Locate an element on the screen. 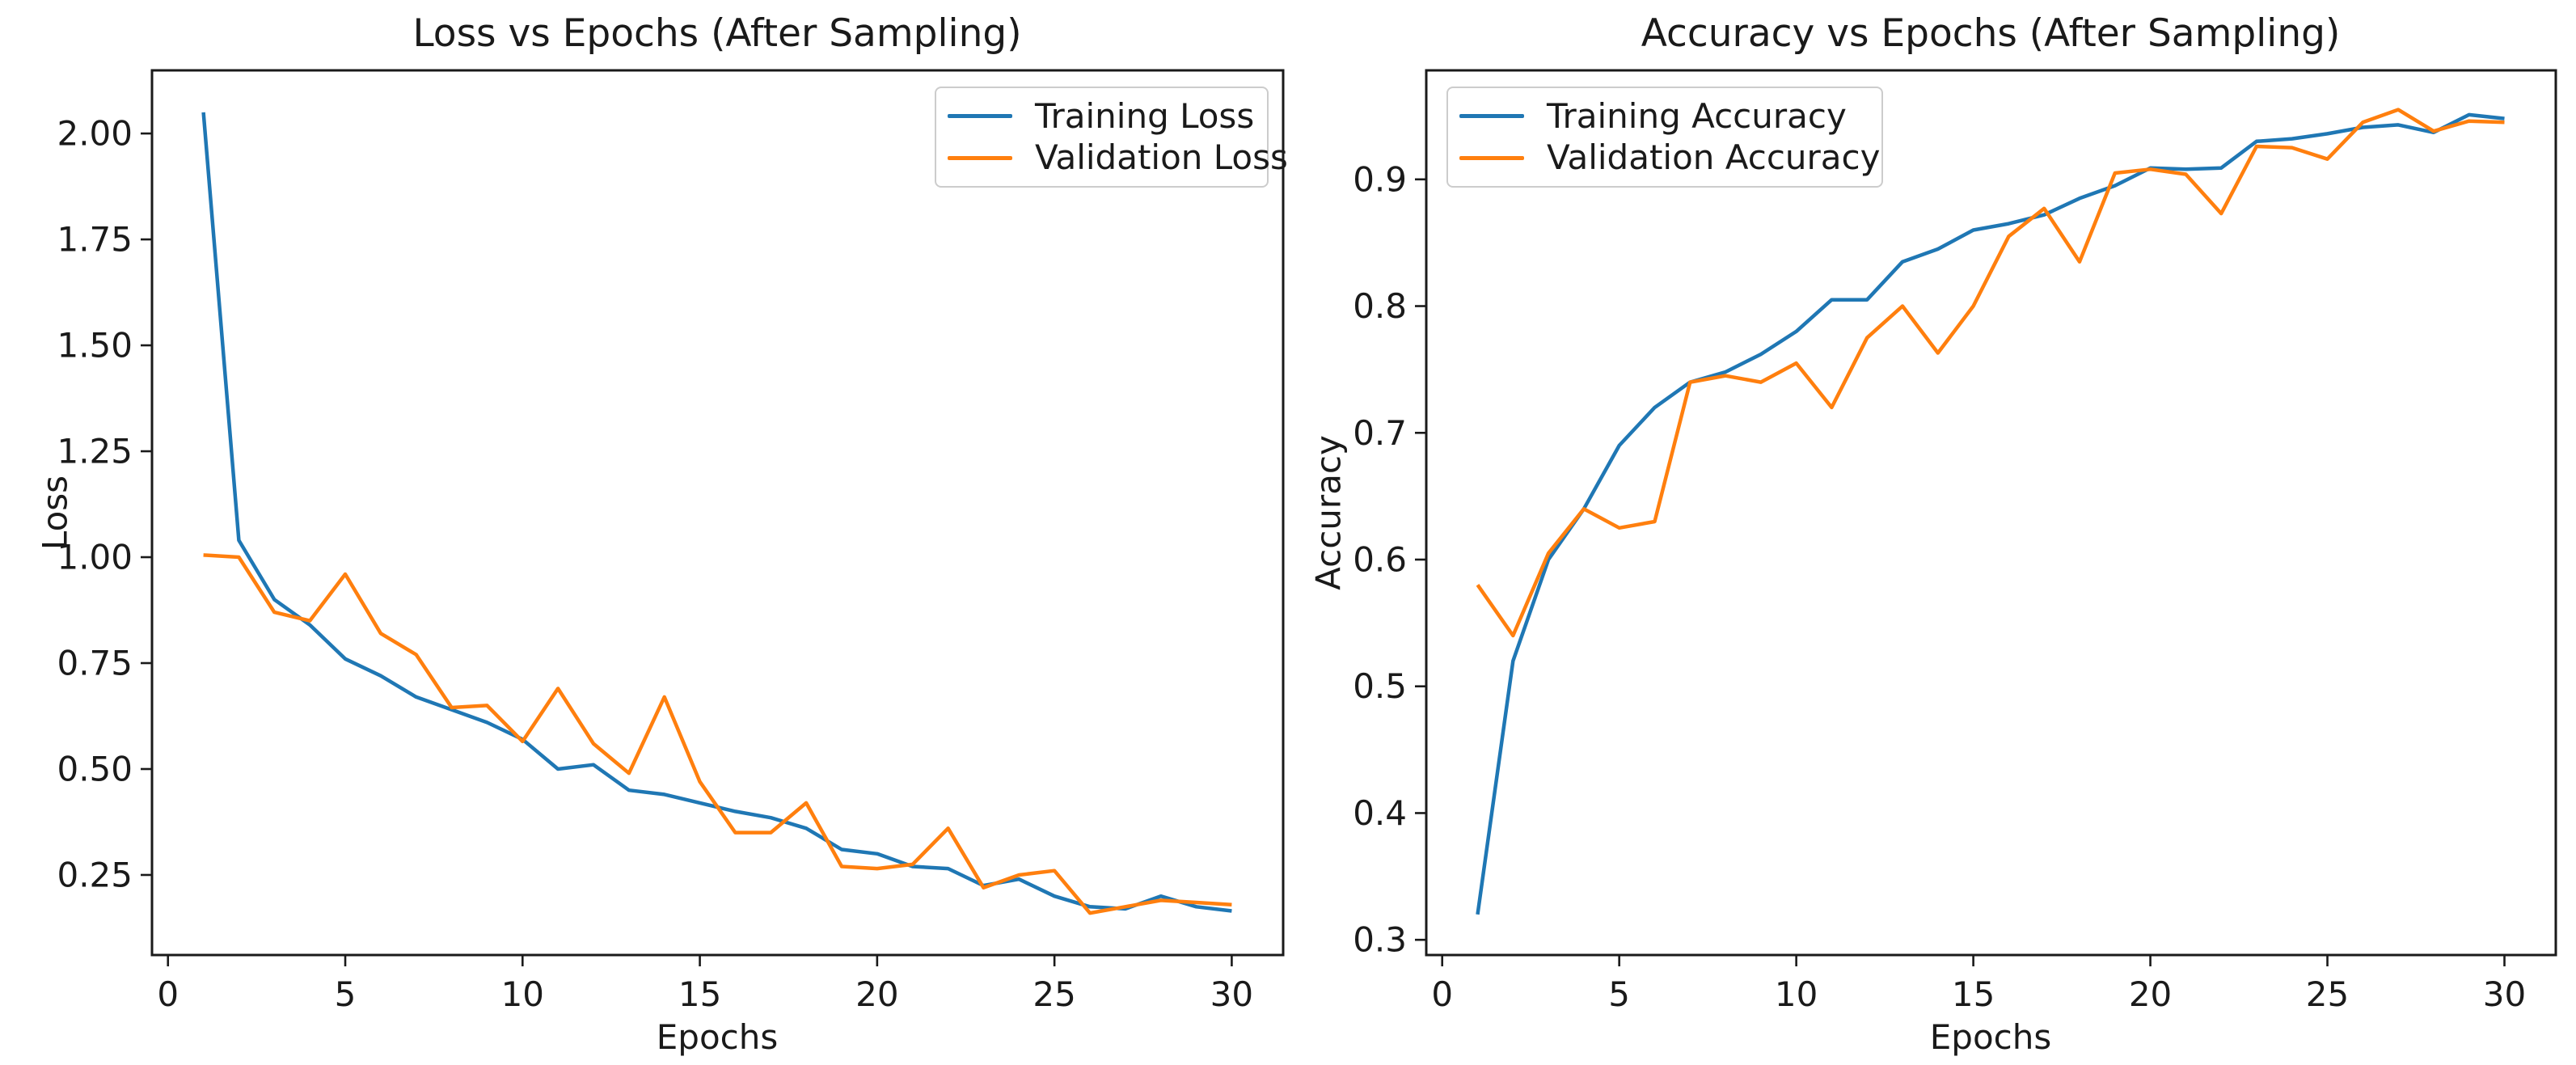  training-accuracy-line-icon is located at coordinates (1491, 116).